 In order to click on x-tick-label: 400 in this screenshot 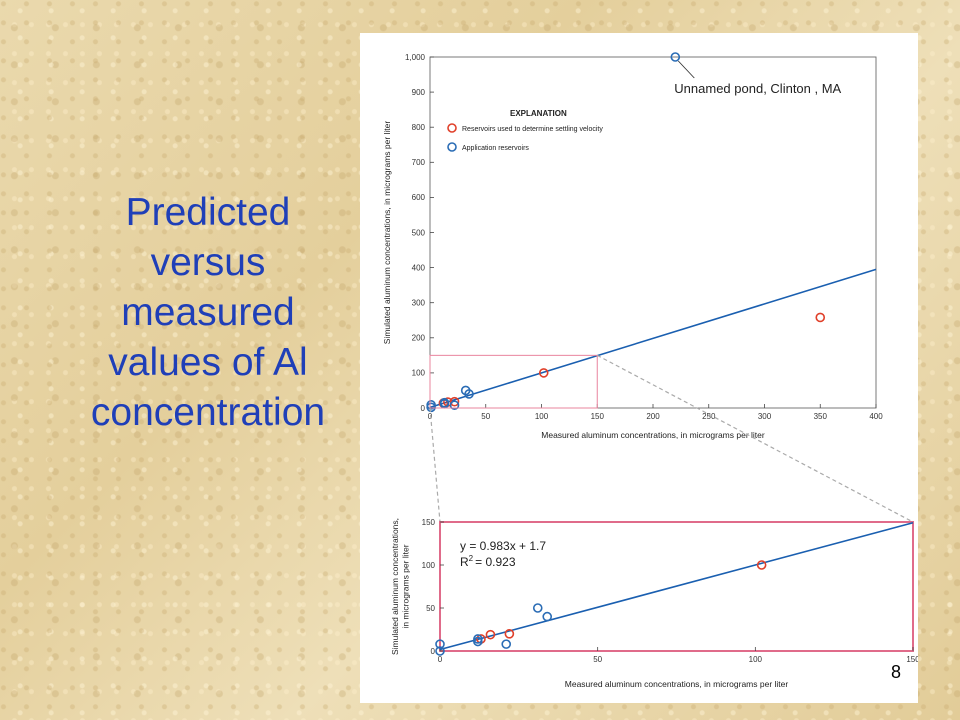, I will do `click(876, 416)`.